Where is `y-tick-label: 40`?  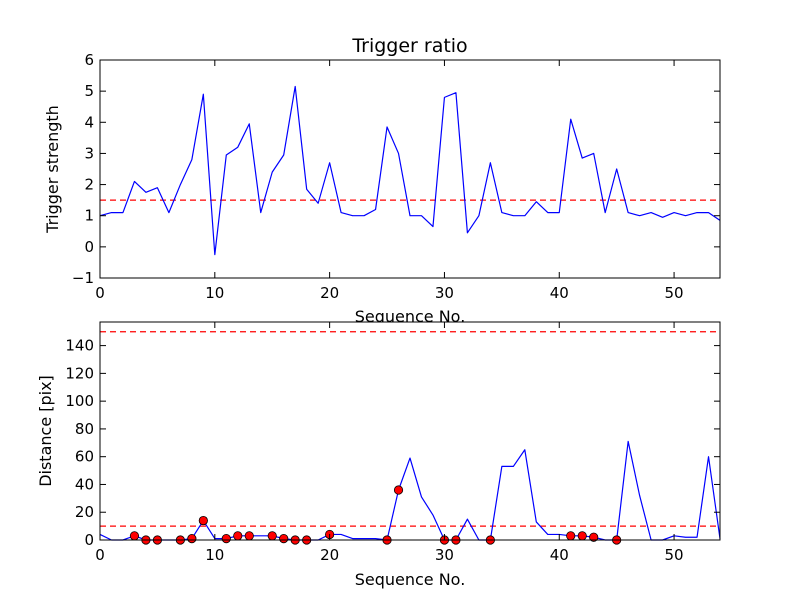
y-tick-label: 40 is located at coordinates (84, 484).